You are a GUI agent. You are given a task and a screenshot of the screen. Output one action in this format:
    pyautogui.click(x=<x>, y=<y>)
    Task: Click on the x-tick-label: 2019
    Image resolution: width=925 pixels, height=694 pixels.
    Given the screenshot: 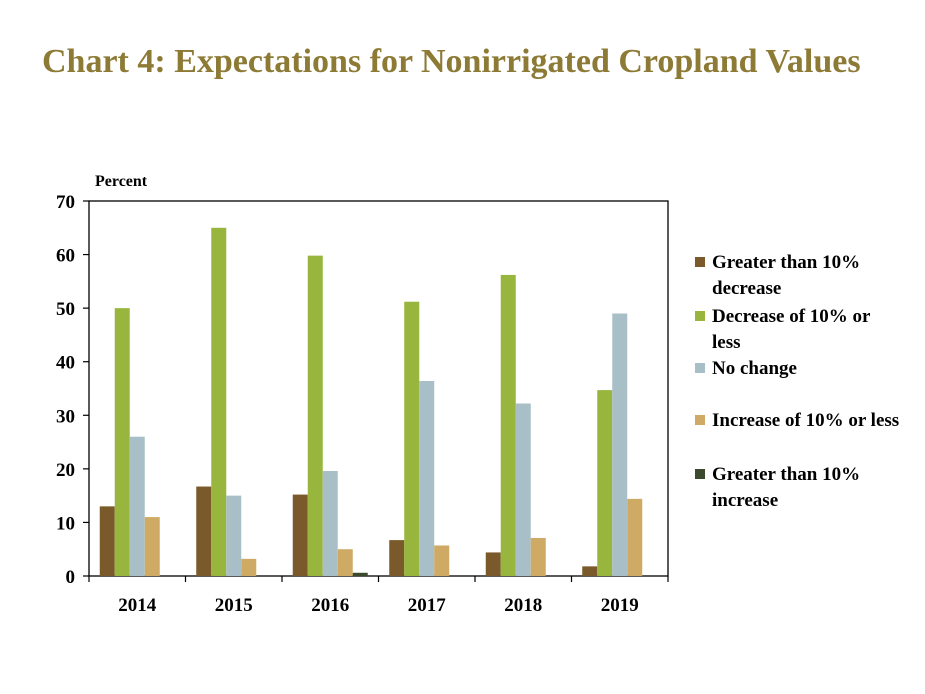 What is the action you would take?
    pyautogui.click(x=620, y=605)
    